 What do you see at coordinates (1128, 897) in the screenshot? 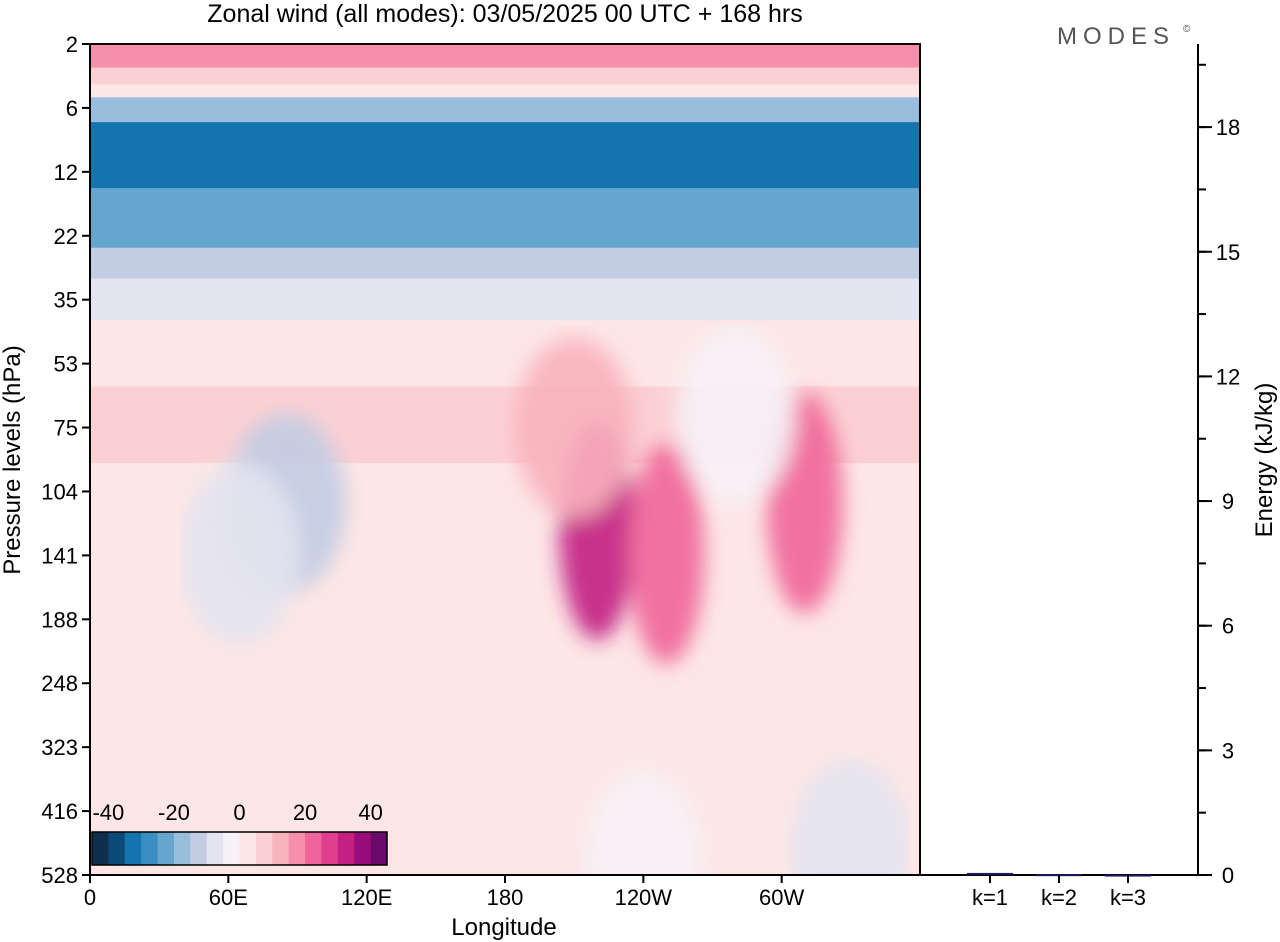
I see `energy-category-label: k=3` at bounding box center [1128, 897].